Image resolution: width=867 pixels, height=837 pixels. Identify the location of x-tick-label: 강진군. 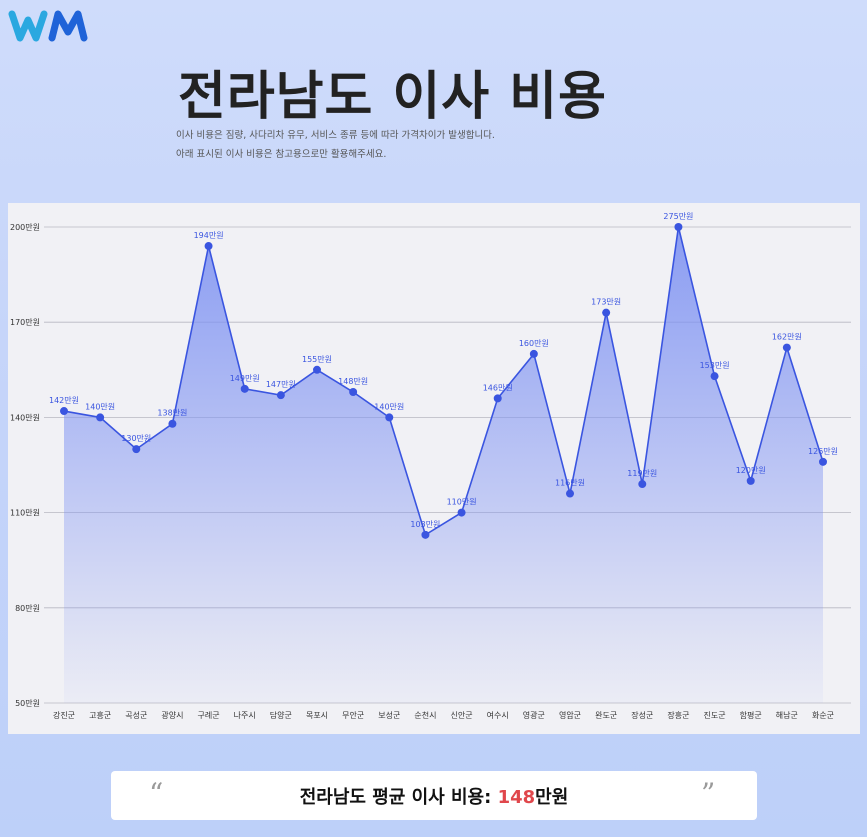
(64, 715).